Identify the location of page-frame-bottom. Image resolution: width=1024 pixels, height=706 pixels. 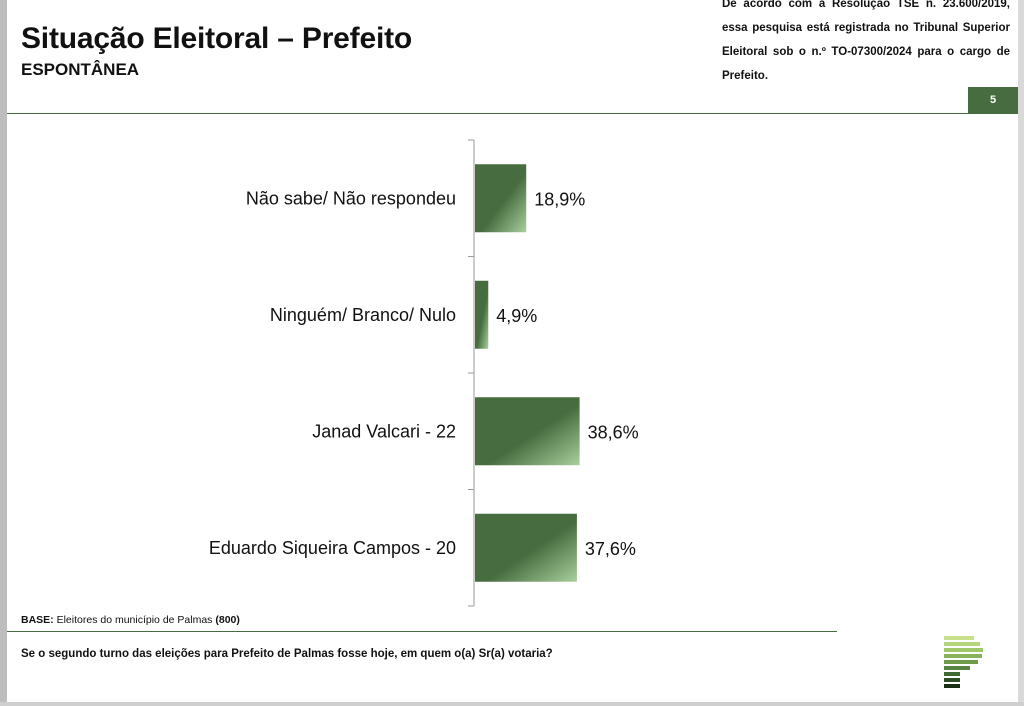
(512, 704).